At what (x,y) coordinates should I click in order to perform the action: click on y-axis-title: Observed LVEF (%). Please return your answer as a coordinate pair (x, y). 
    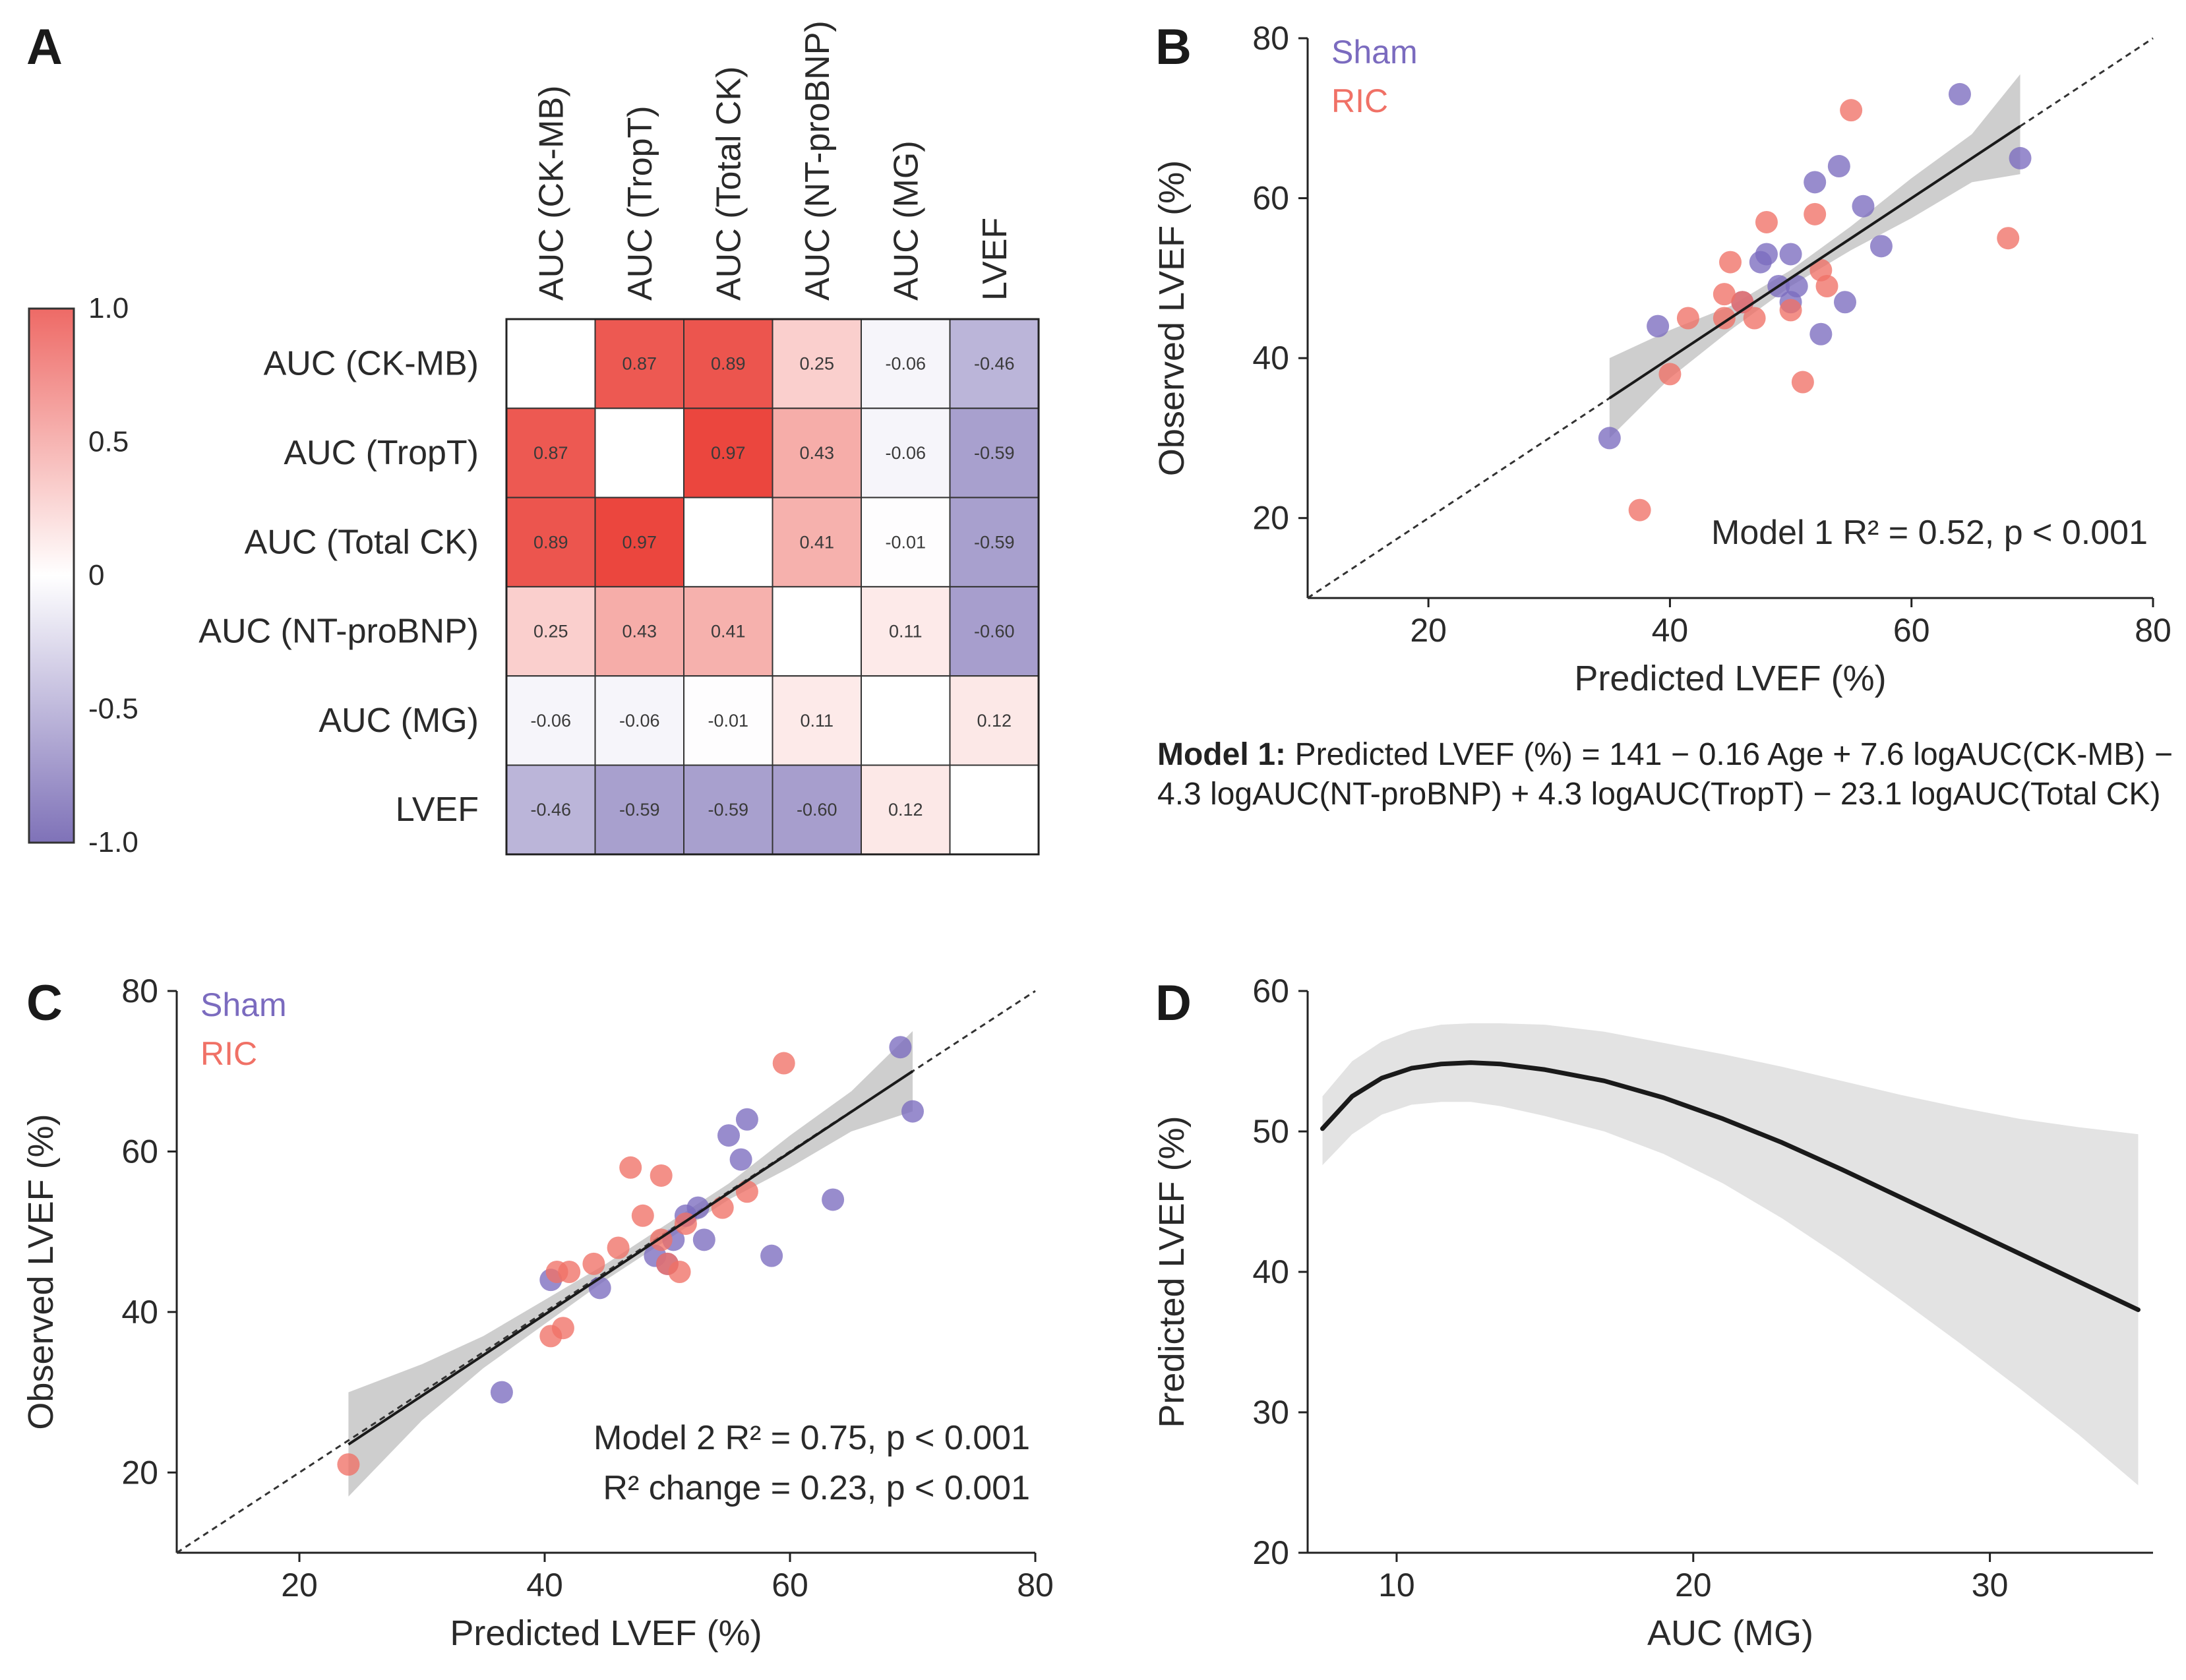
    Looking at the image, I should click on (1172, 318).